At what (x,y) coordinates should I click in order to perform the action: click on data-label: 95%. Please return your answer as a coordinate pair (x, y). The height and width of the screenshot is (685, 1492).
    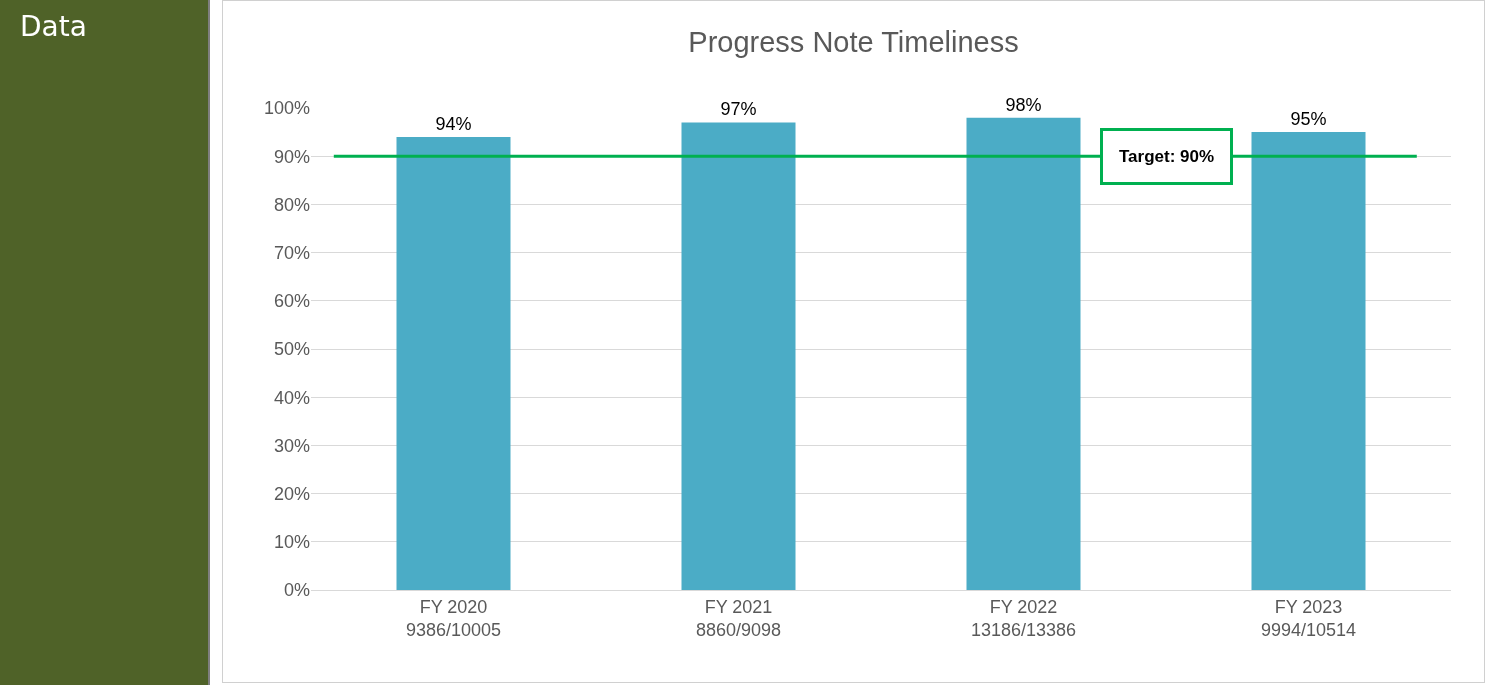
    Looking at the image, I should click on (1308, 119).